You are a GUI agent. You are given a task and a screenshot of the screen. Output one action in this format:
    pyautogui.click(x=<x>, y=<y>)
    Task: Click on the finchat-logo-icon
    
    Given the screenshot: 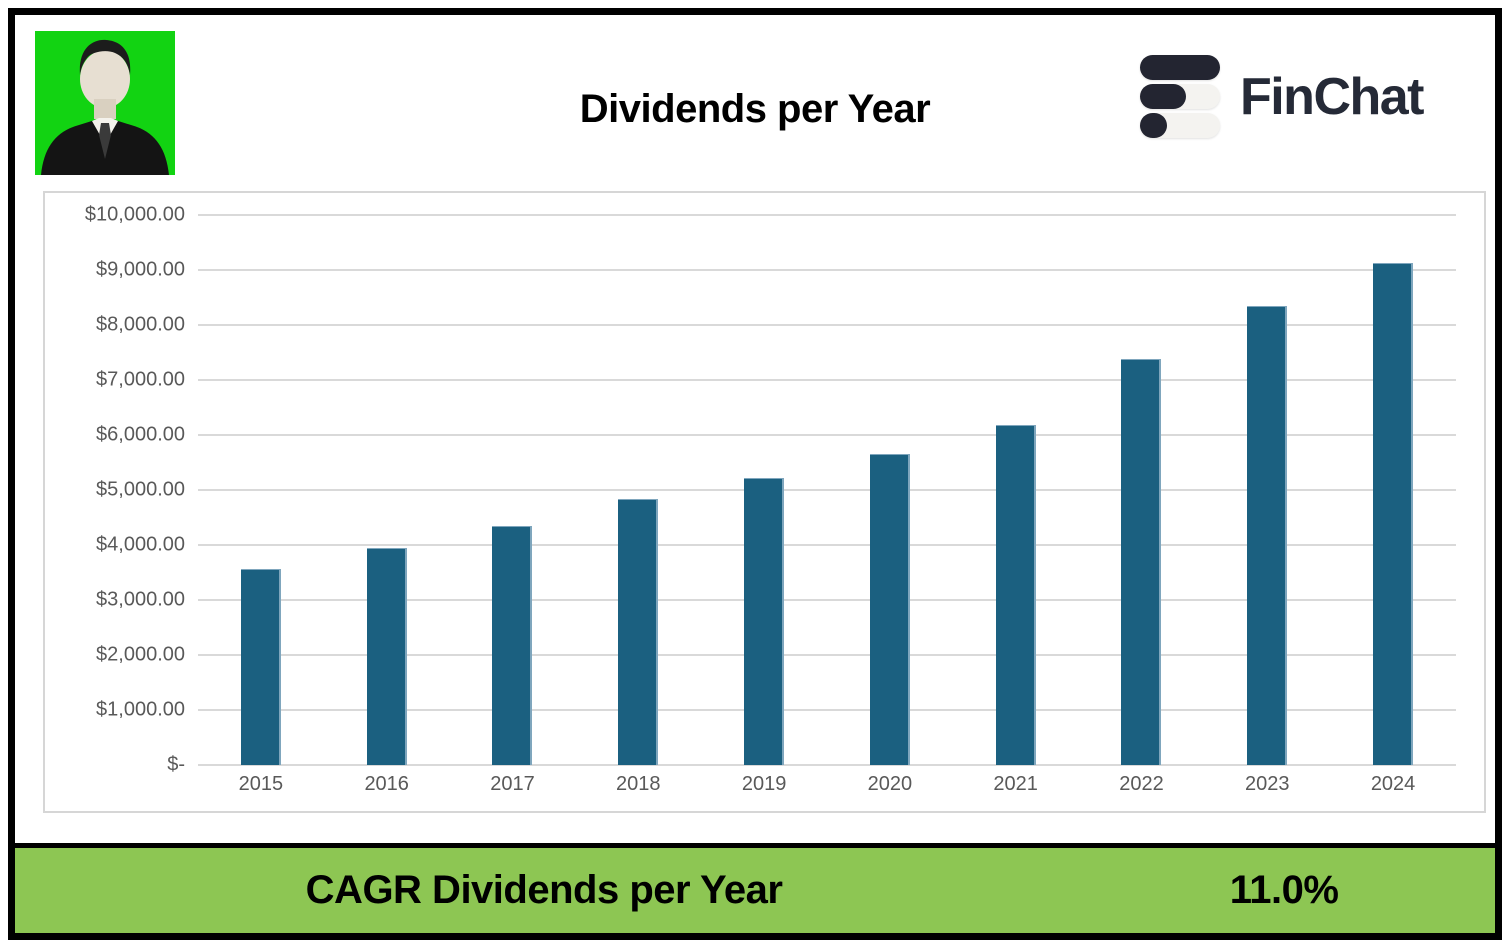 What is the action you would take?
    pyautogui.click(x=1179, y=96)
    